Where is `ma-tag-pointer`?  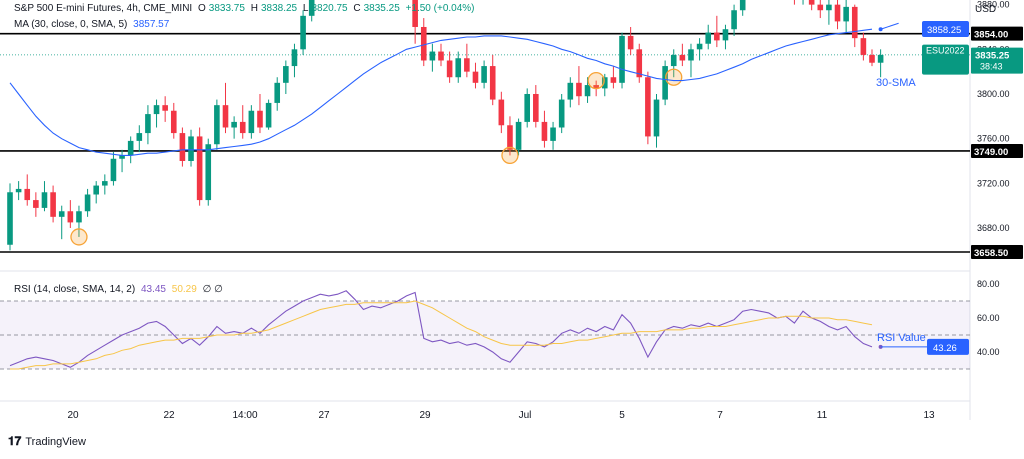
ma-tag-pointer is located at coordinates (889, 26).